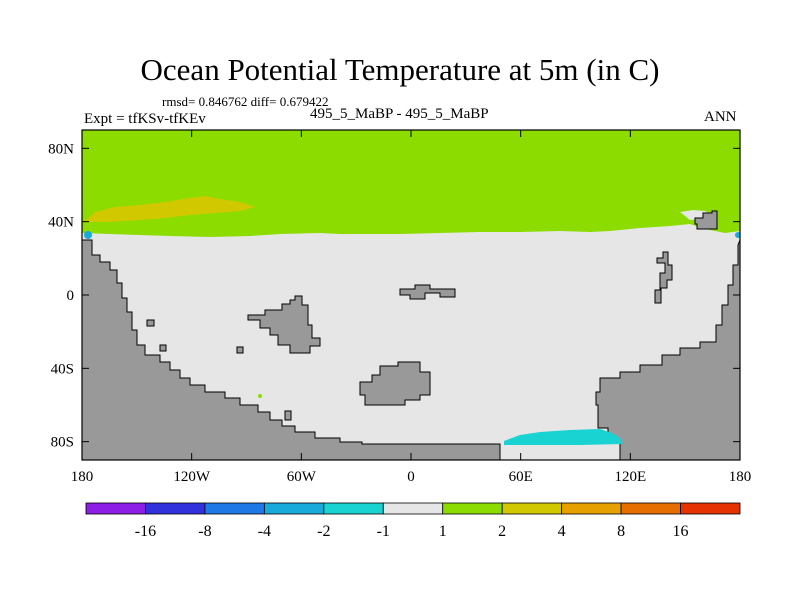  What do you see at coordinates (302, 477) in the screenshot?
I see `x-tick-label: 60W` at bounding box center [302, 477].